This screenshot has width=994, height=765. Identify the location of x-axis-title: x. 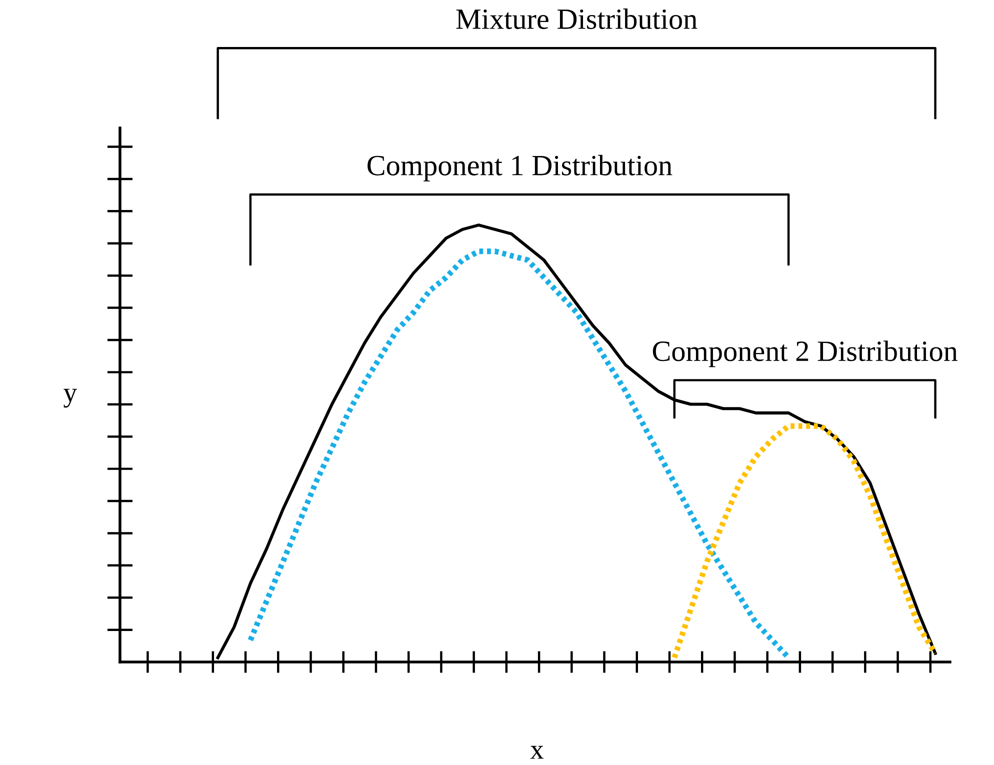
(537, 752).